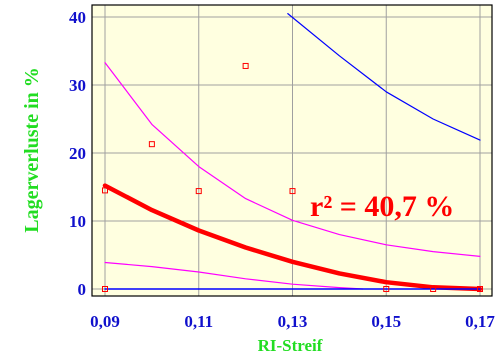 The width and height of the screenshot is (499, 358). I want to click on y-tick-label: 30, so click(77, 85).